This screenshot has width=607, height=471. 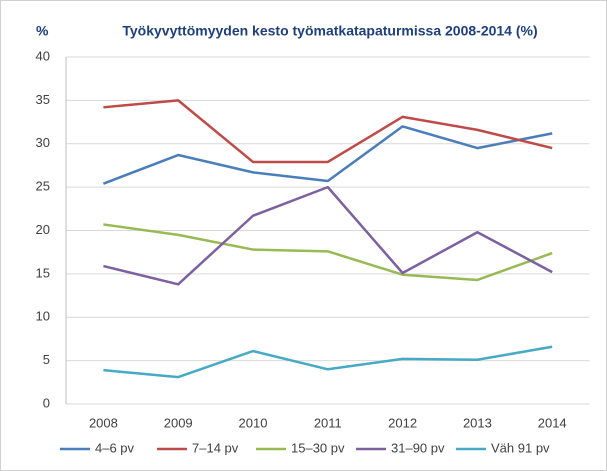 What do you see at coordinates (178, 422) in the screenshot?
I see `x-tick-label: 2009` at bounding box center [178, 422].